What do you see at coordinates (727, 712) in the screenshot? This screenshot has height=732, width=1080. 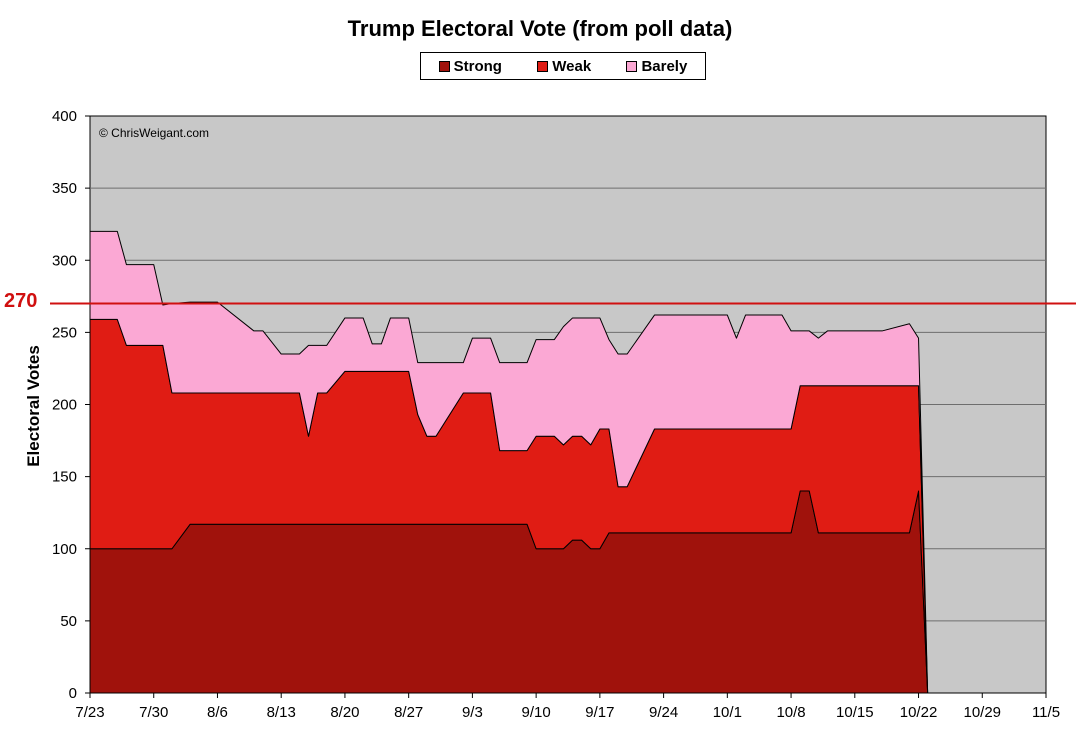 I see `x-tick-label: 10/1` at bounding box center [727, 712].